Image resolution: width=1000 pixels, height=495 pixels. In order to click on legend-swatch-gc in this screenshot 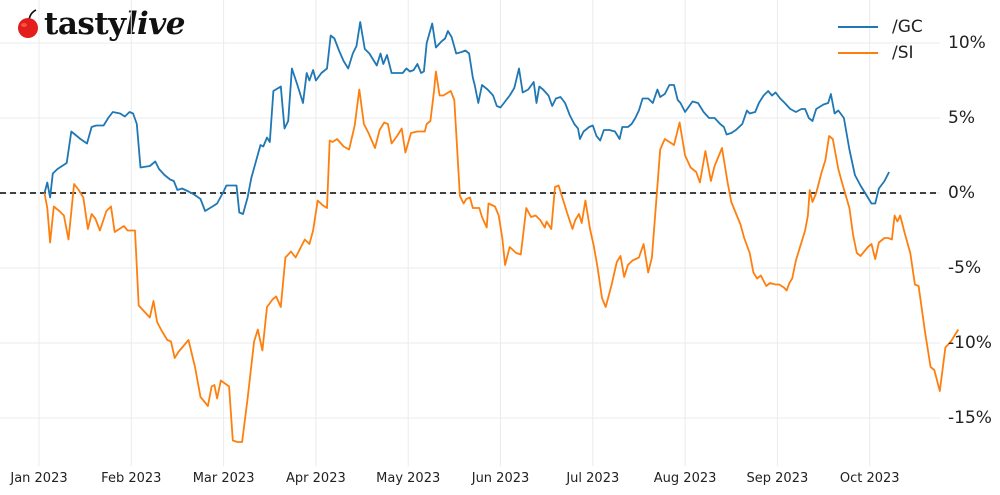, I will do `click(858, 27)`.